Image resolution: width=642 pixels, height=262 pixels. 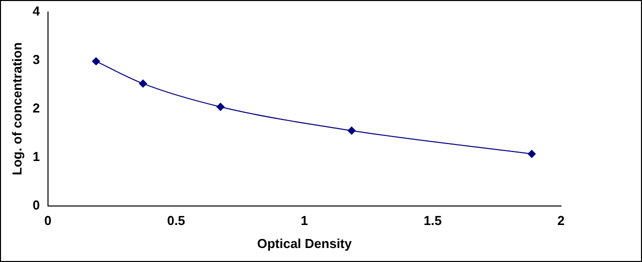 I want to click on y-tick-label: 4, so click(x=36, y=10).